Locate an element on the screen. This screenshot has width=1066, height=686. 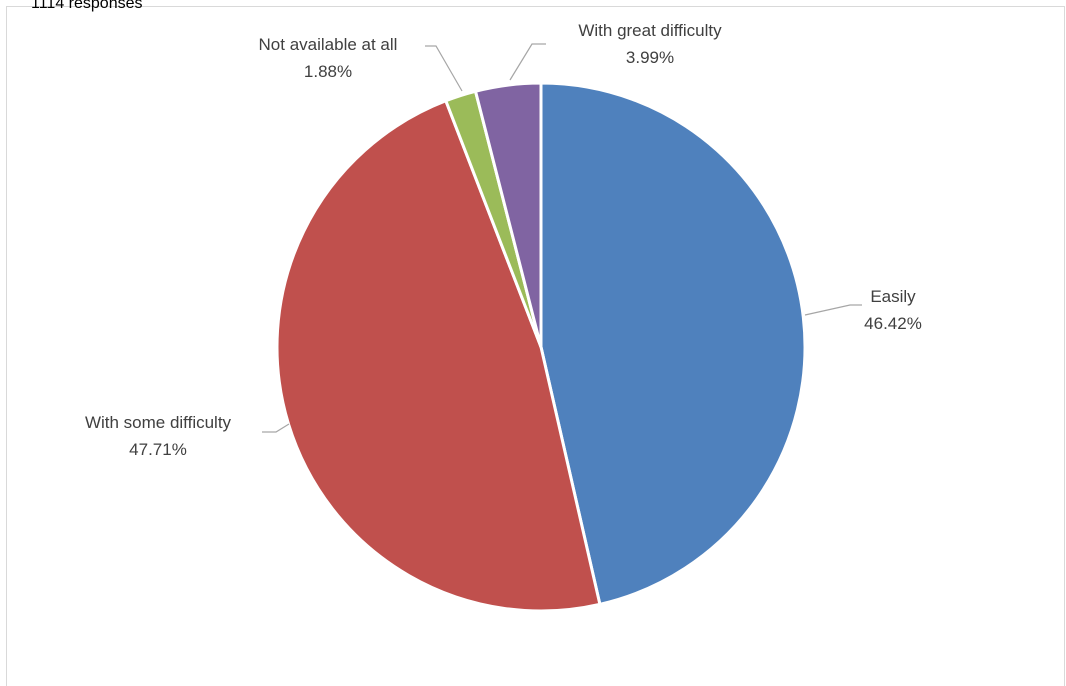
slice-value-label: 3.99% is located at coordinates (650, 57).